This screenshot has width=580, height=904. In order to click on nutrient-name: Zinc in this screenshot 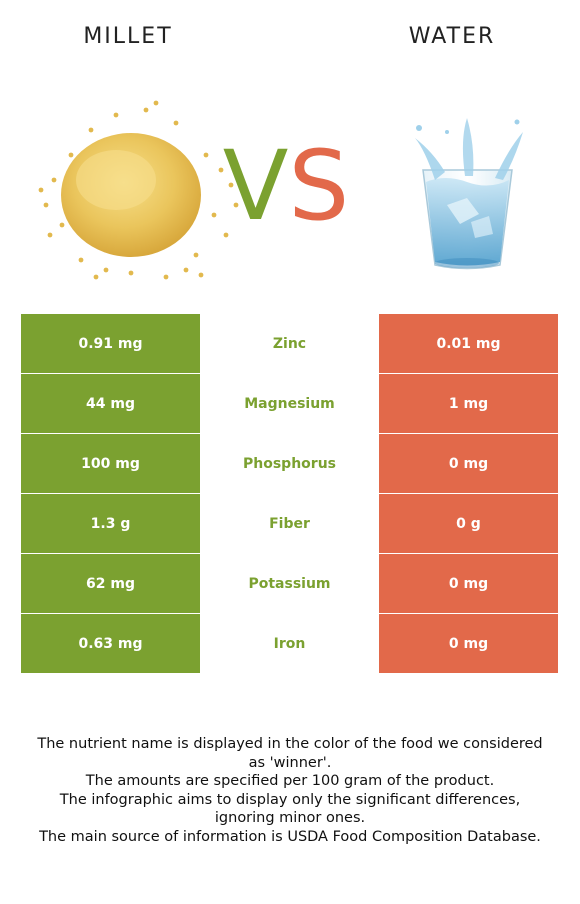, I will do `click(289, 344)`.